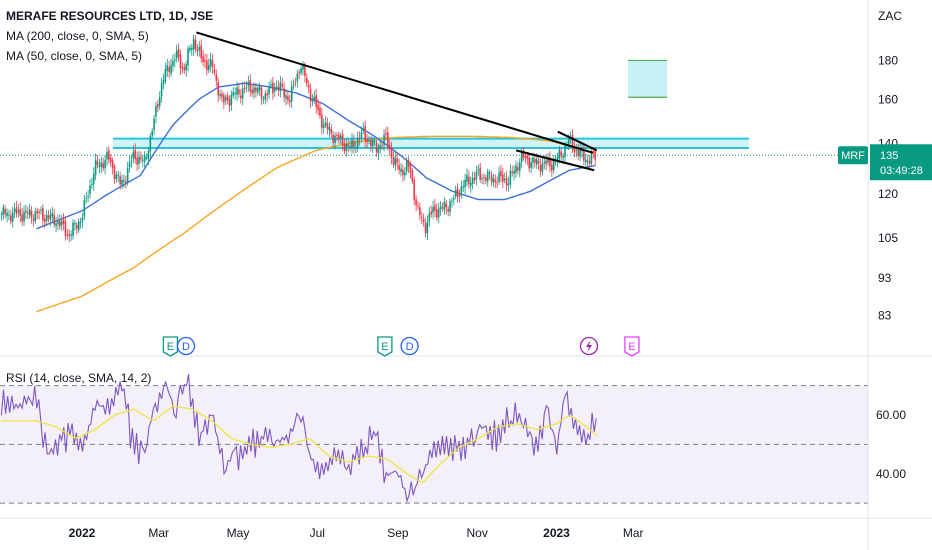 The width and height of the screenshot is (932, 550). Describe the element at coordinates (888, 60) in the screenshot. I see `price-tick-label: 180` at that location.